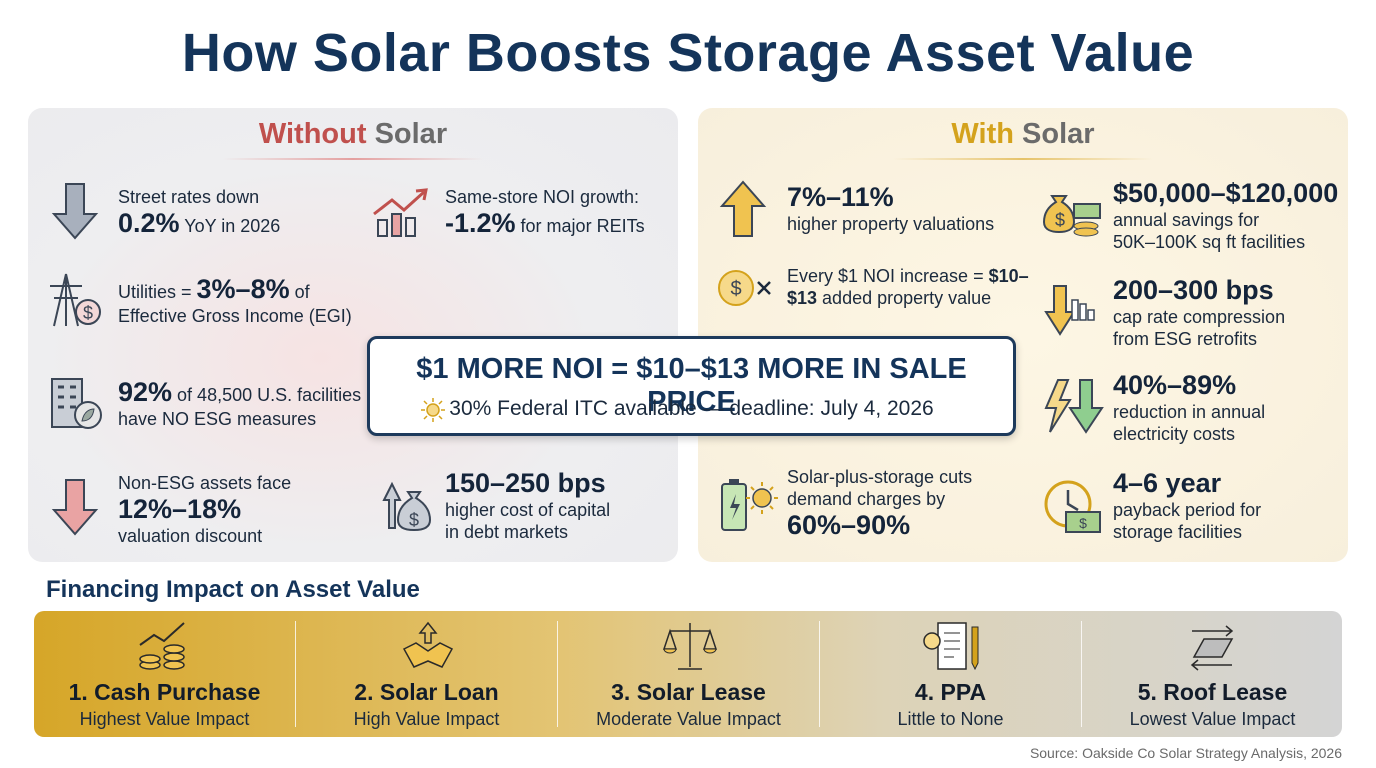 This screenshot has height=768, width=1376. What do you see at coordinates (426, 719) in the screenshot?
I see `option-impact: High Value Impact` at bounding box center [426, 719].